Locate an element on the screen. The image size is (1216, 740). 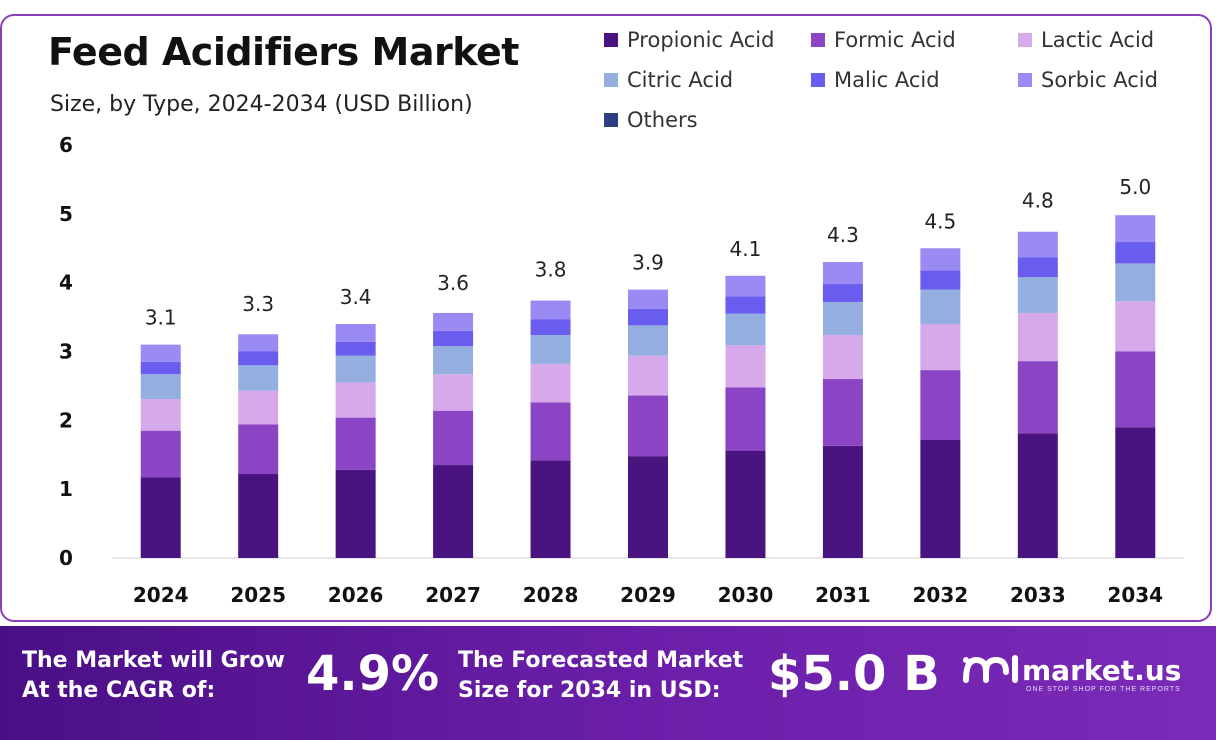
legend-label: Others is located at coordinates (662, 120).